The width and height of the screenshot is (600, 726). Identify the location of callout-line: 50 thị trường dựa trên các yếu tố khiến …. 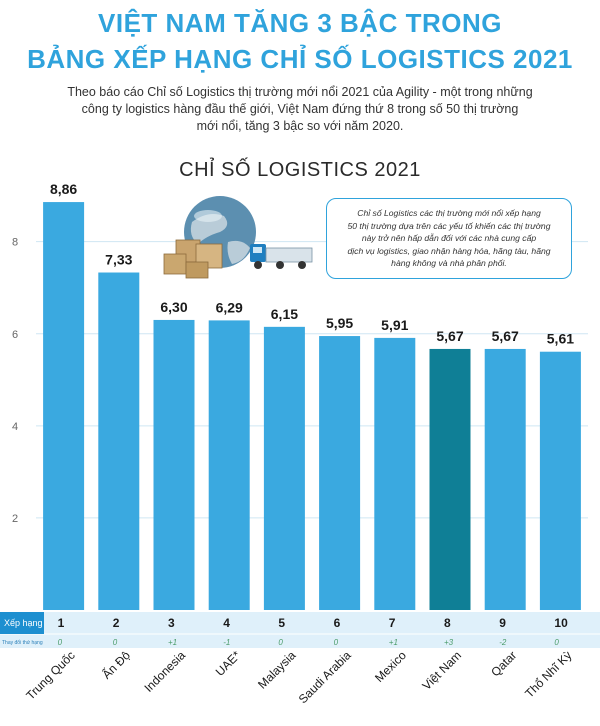
(449, 225).